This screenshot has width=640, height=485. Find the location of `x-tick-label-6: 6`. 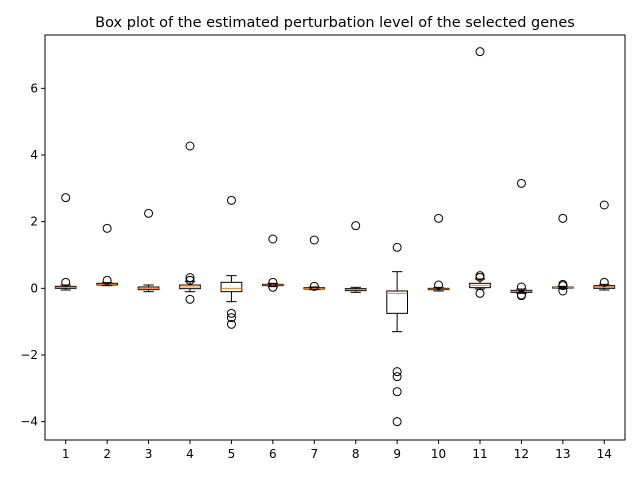

x-tick-label-6: 6 is located at coordinates (273, 454).